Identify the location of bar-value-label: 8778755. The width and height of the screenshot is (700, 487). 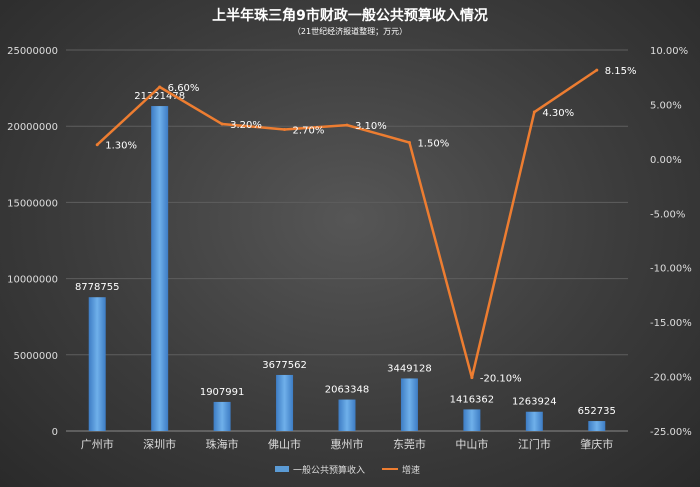
(97, 287).